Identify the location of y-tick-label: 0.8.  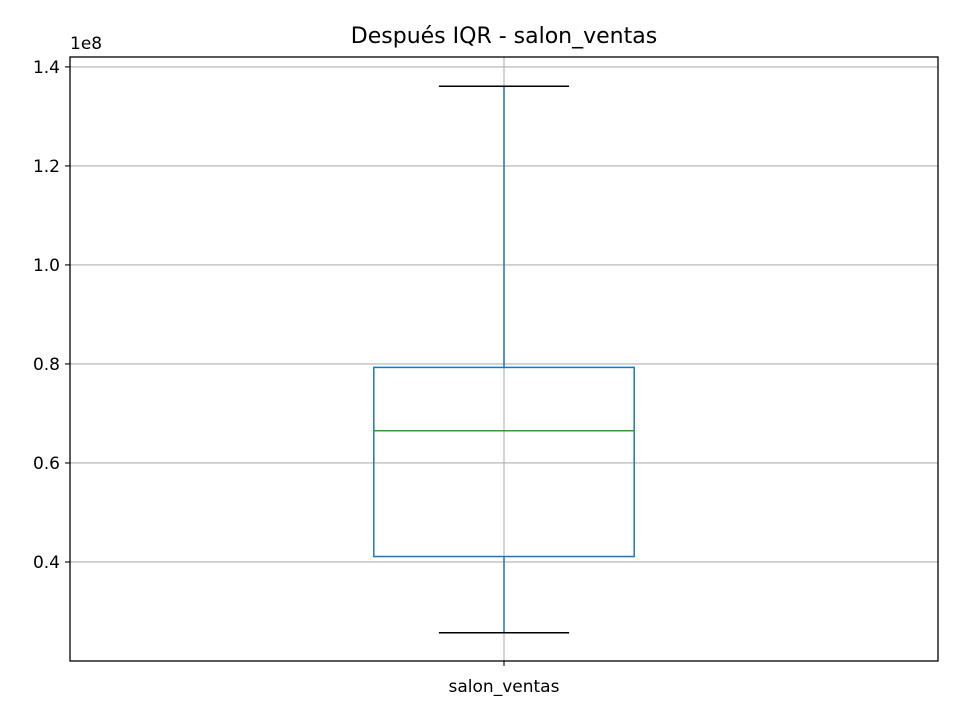
(46, 365).